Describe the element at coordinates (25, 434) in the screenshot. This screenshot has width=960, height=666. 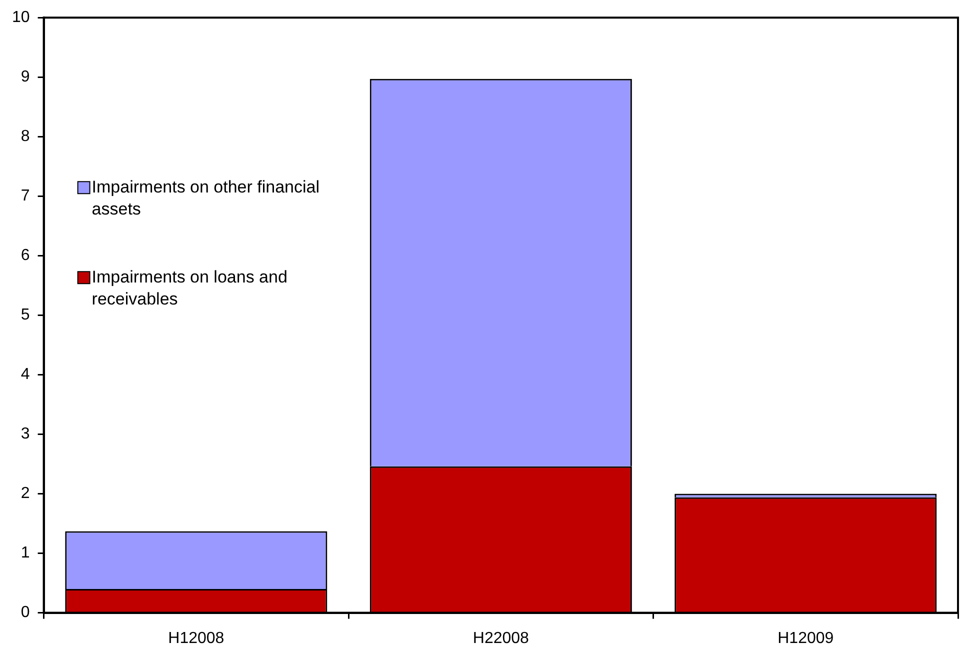
I see `y-tick-label: 3` at that location.